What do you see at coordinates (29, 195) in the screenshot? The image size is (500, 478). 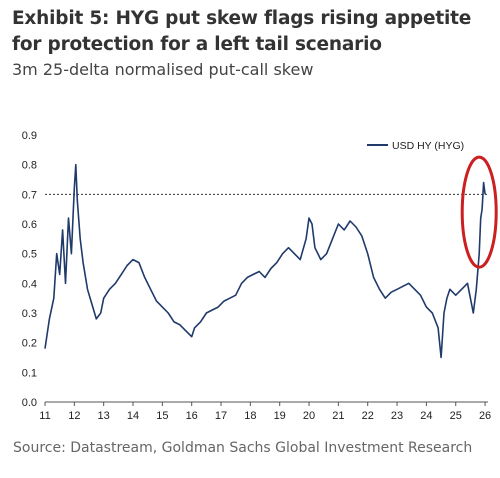 I see `y-tick-label: 0.7` at bounding box center [29, 195].